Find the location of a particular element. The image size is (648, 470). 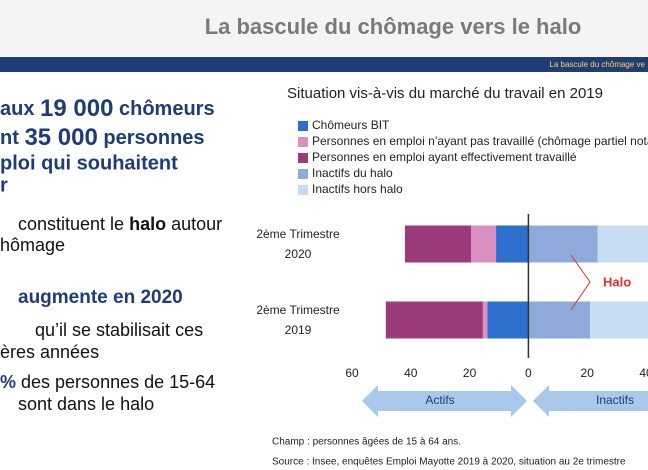

text-line: r is located at coordinates (4, 185).